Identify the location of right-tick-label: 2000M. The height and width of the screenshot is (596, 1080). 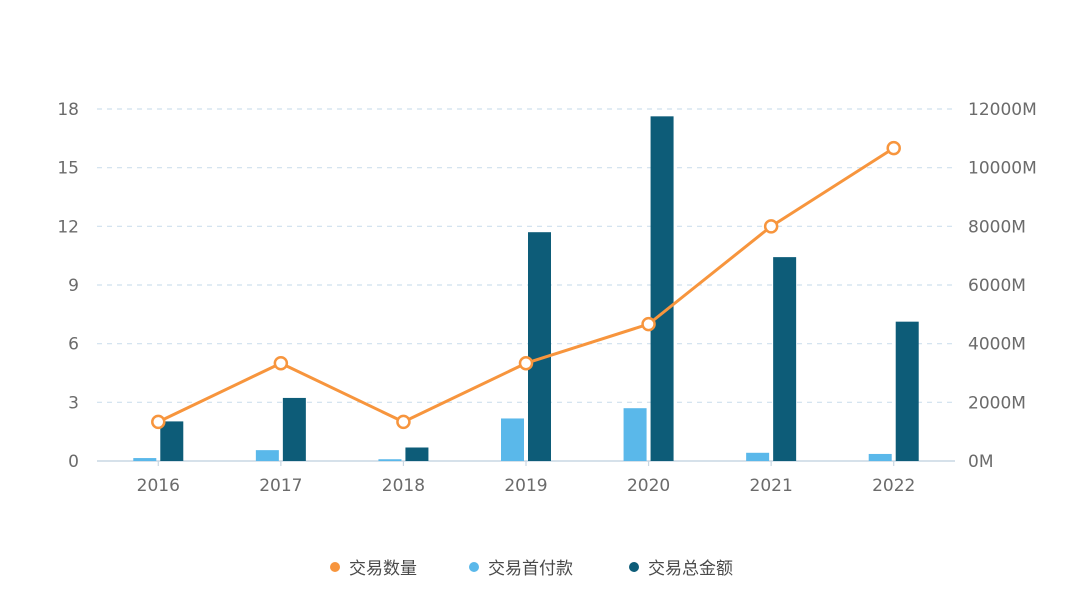
(997, 403).